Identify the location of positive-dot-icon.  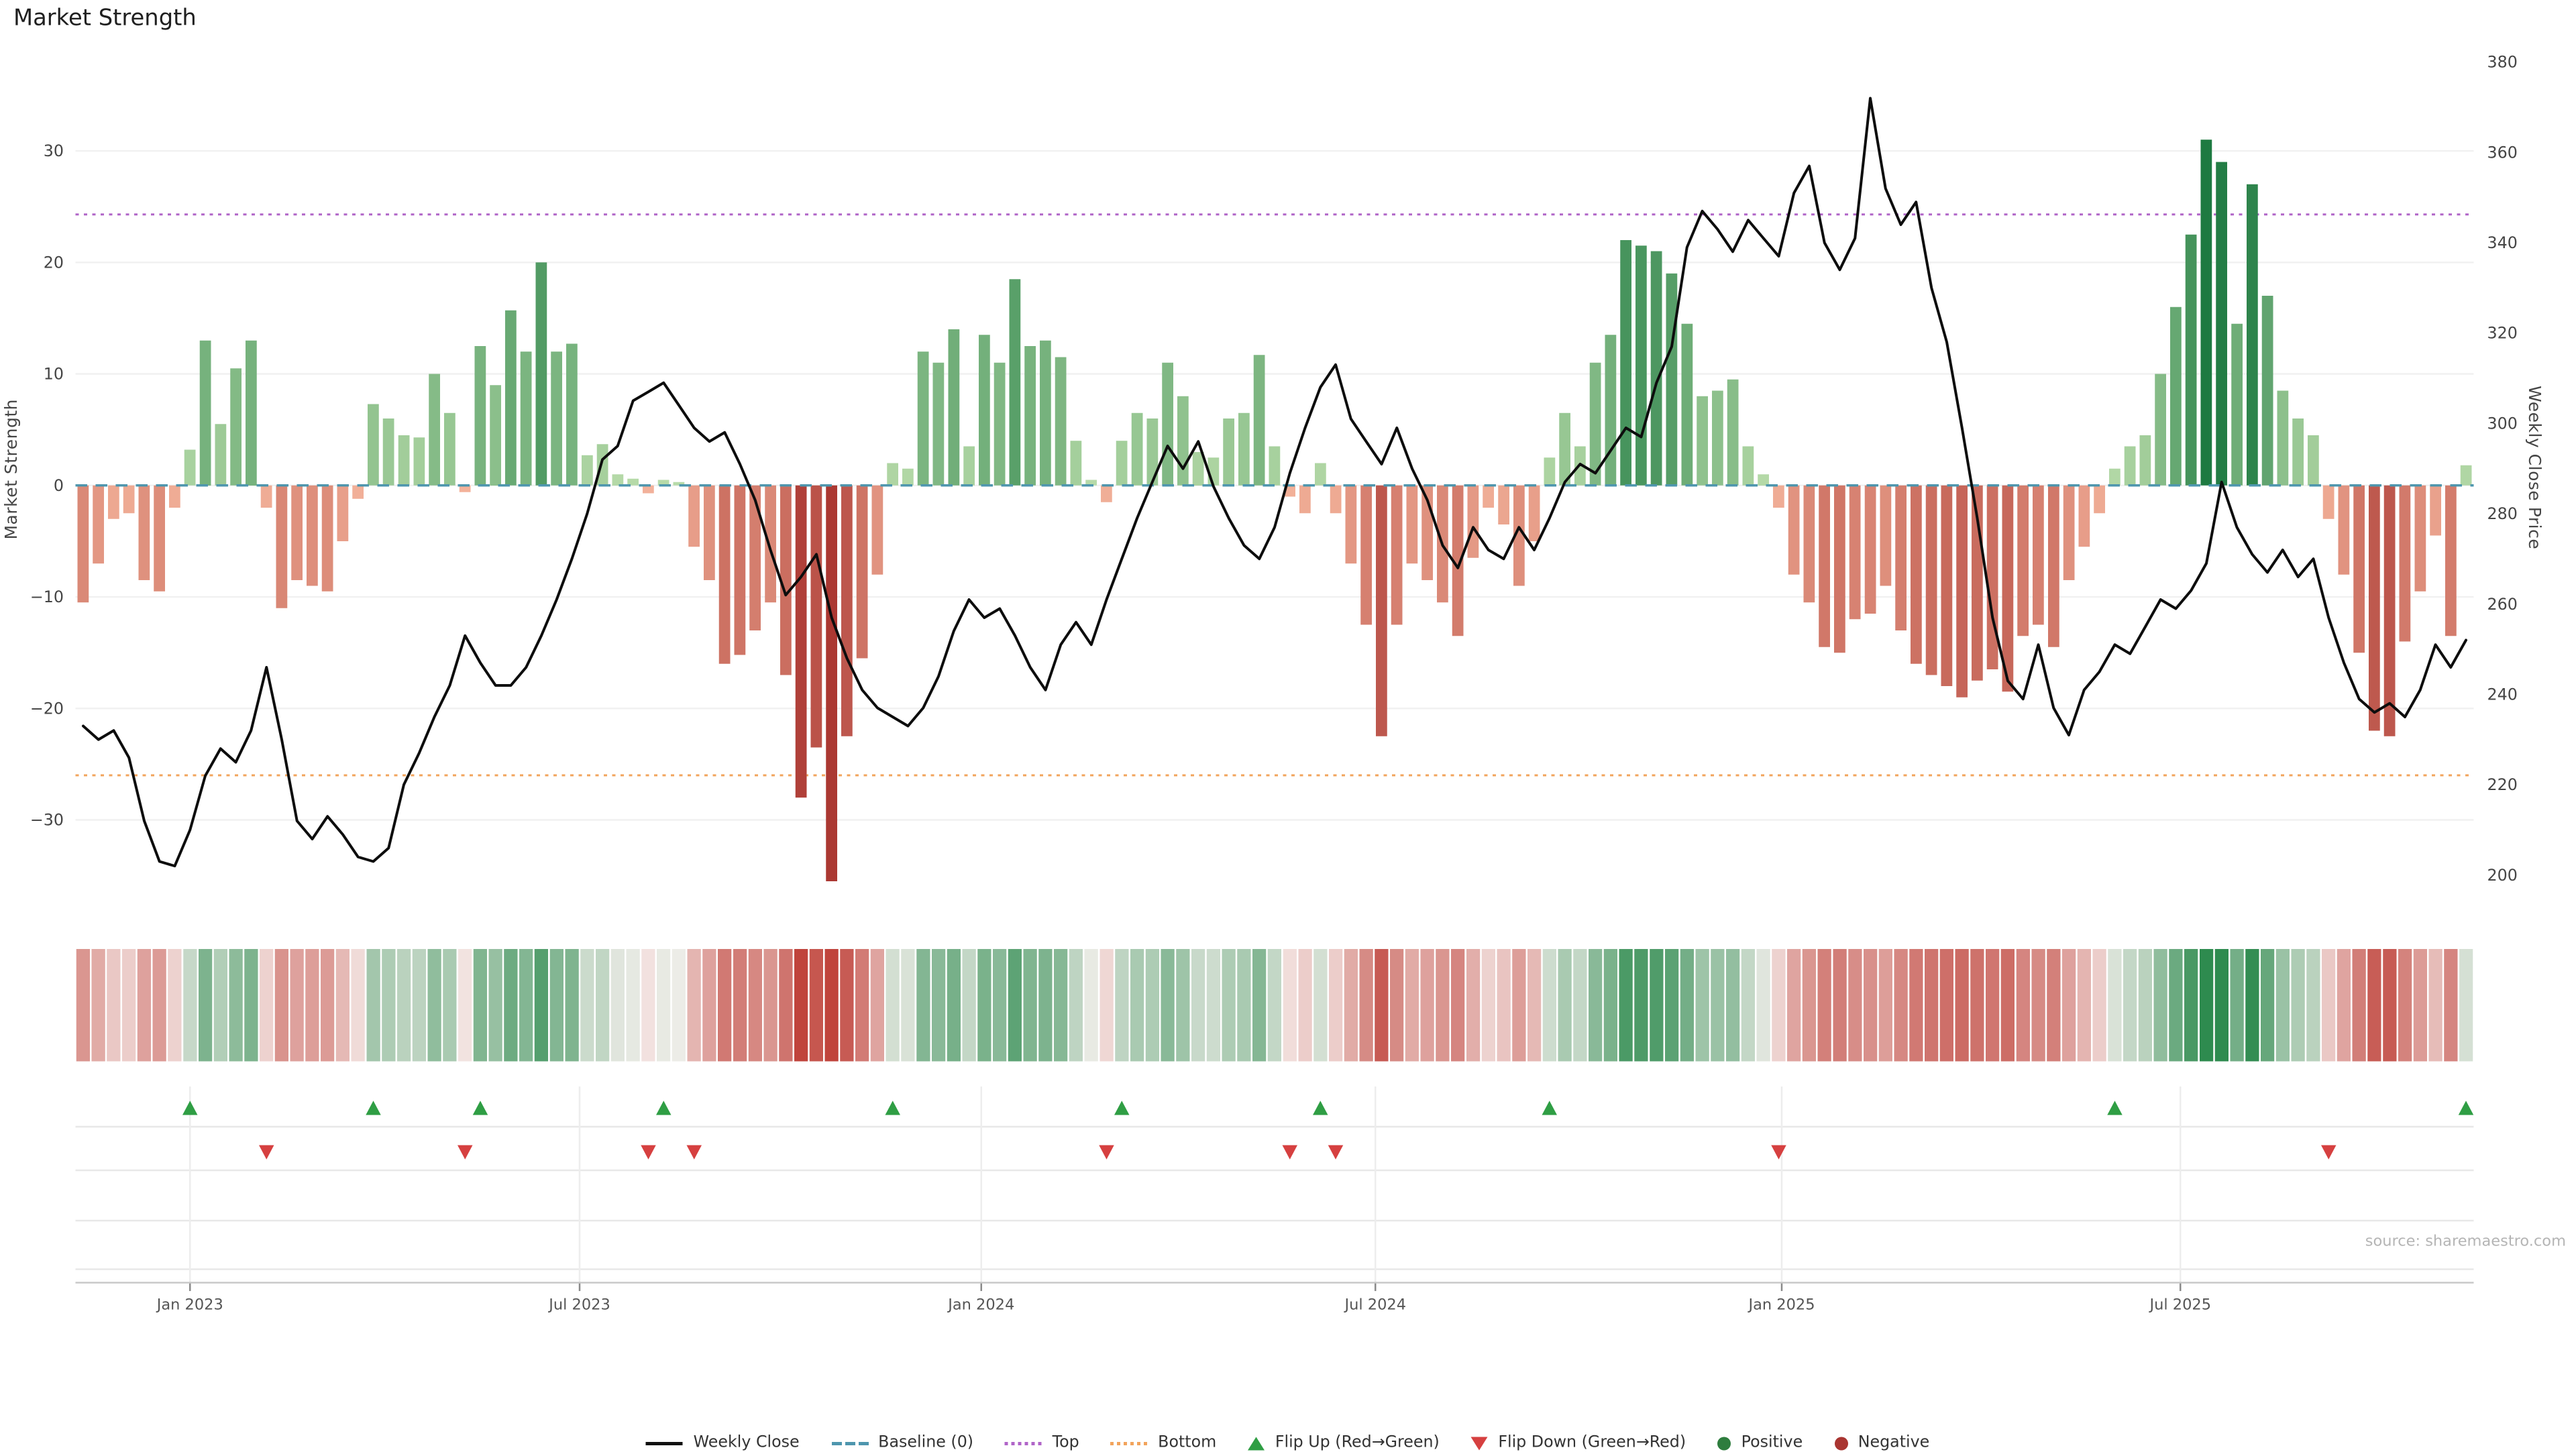
(1724, 1442).